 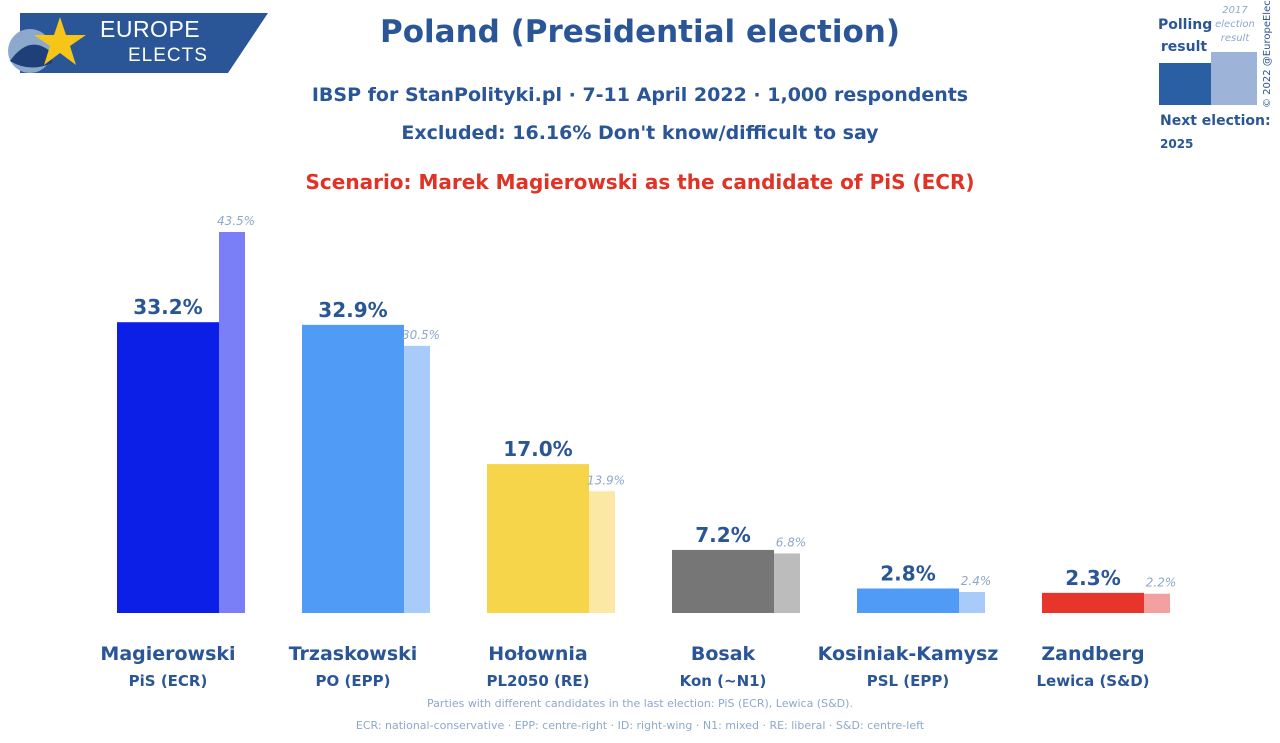 What do you see at coordinates (1092, 578) in the screenshot?
I see `value-label-polling-5: 2.3%` at bounding box center [1092, 578].